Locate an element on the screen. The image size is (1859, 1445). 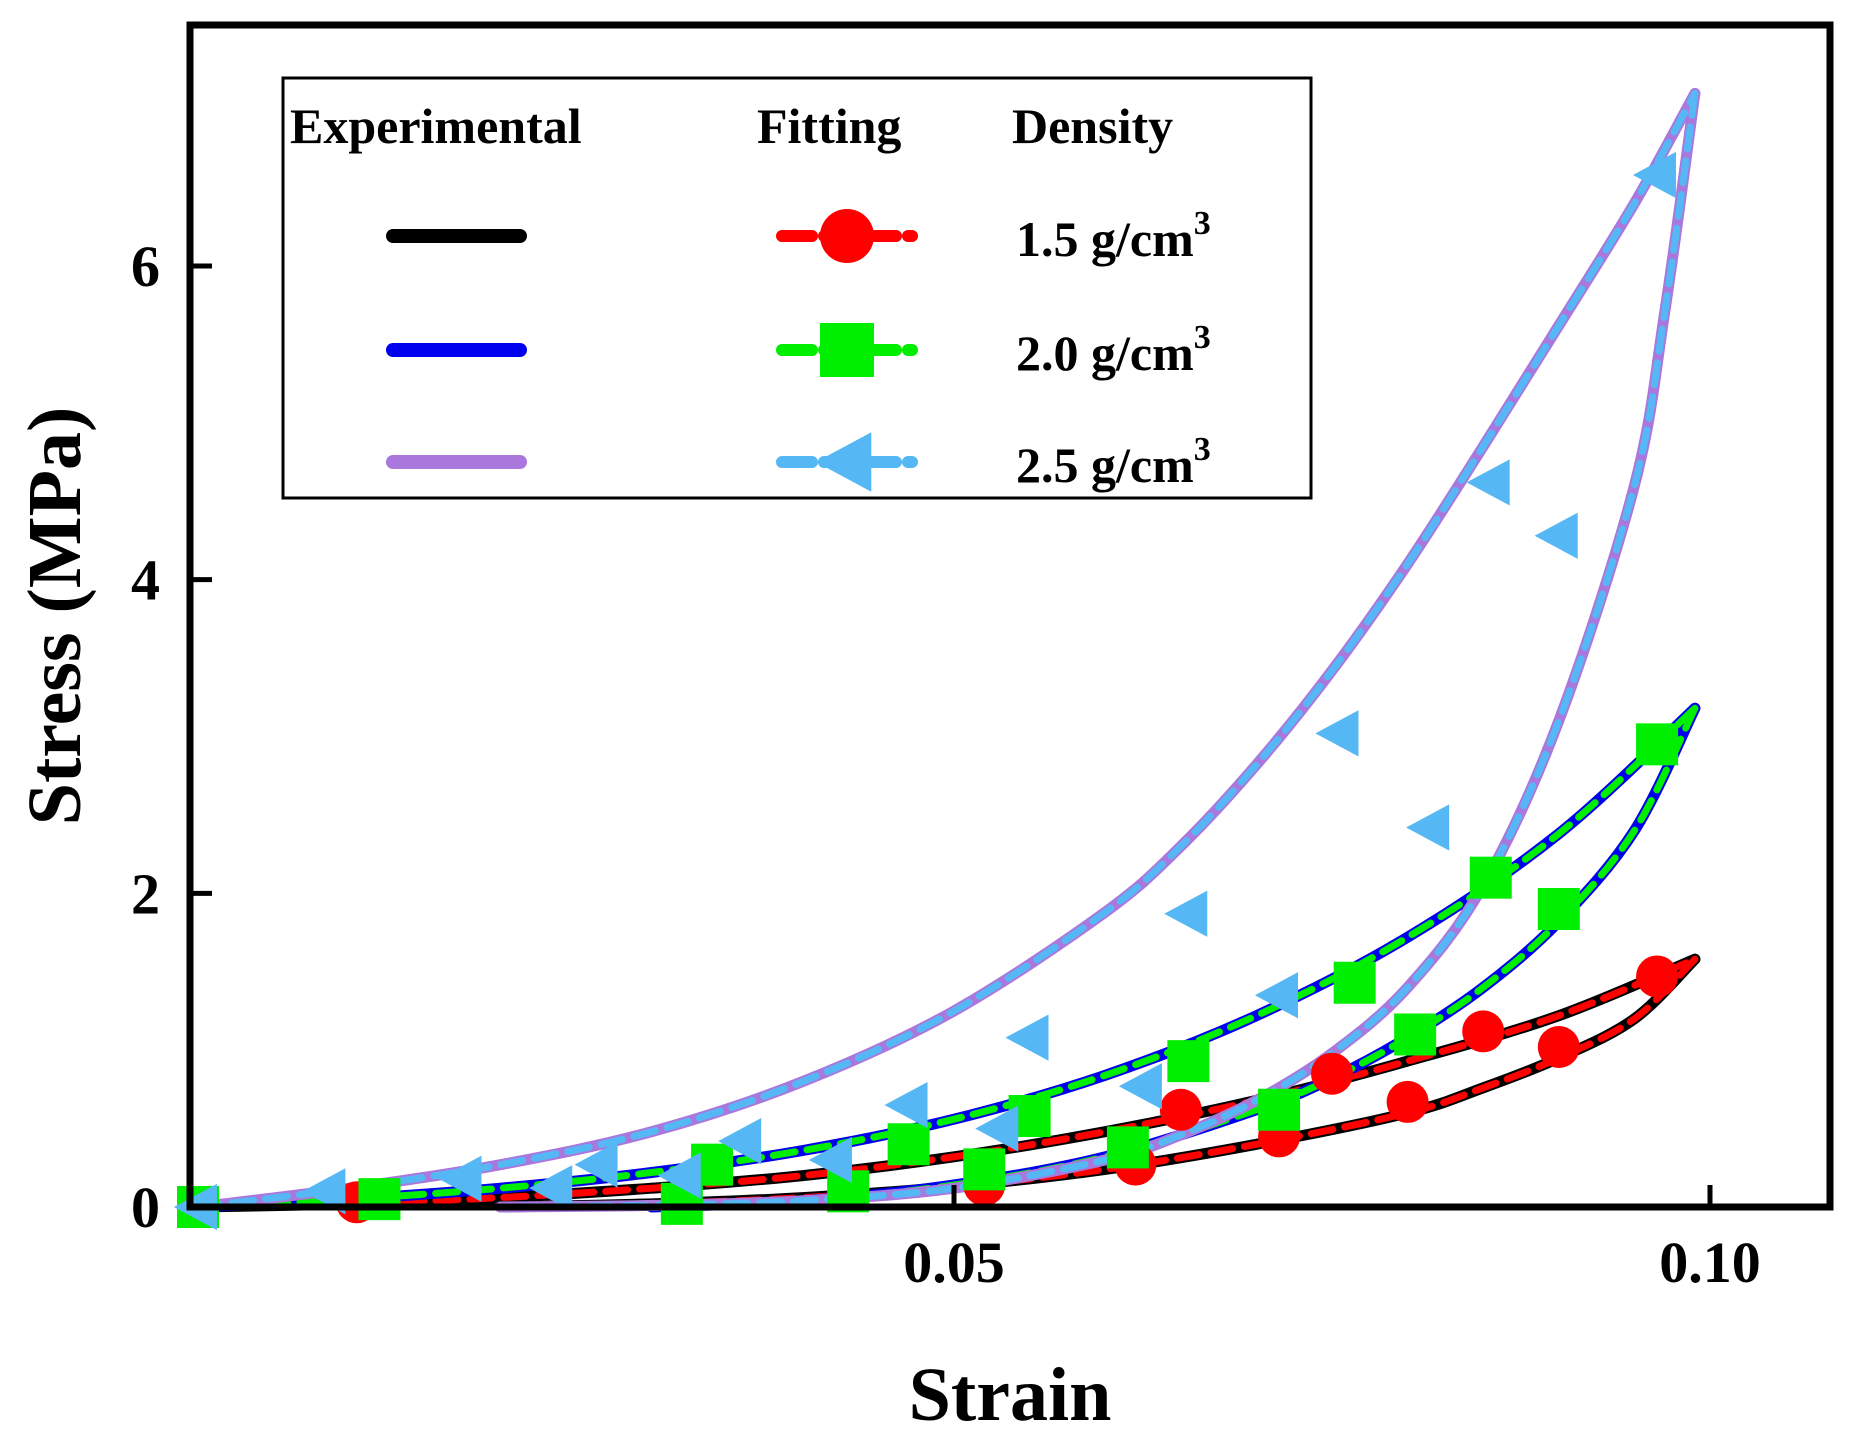
fit-marker-2.5-5 is located at coordinates (906, 1105).